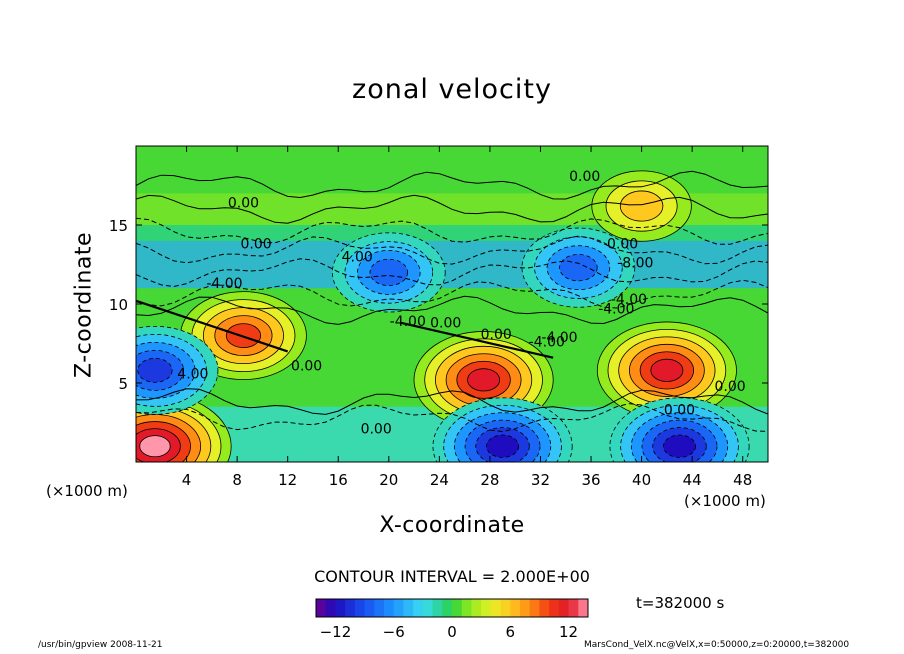  I want to click on time-label: t=382000 s, so click(680, 603).